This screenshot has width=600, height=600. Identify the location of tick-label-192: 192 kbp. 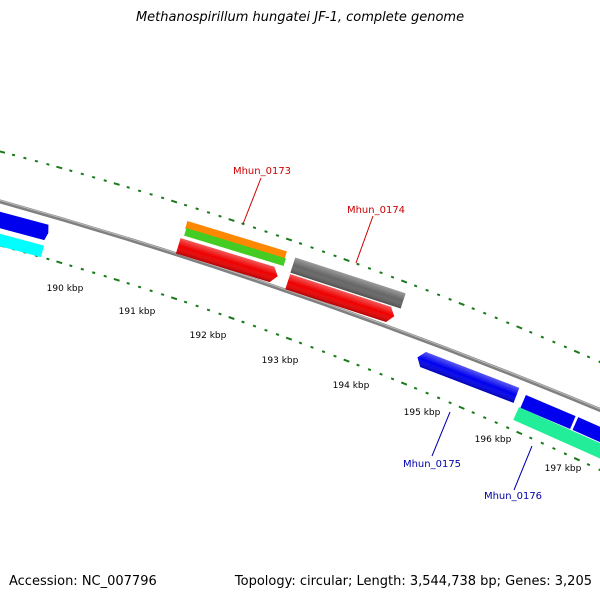
(208, 336).